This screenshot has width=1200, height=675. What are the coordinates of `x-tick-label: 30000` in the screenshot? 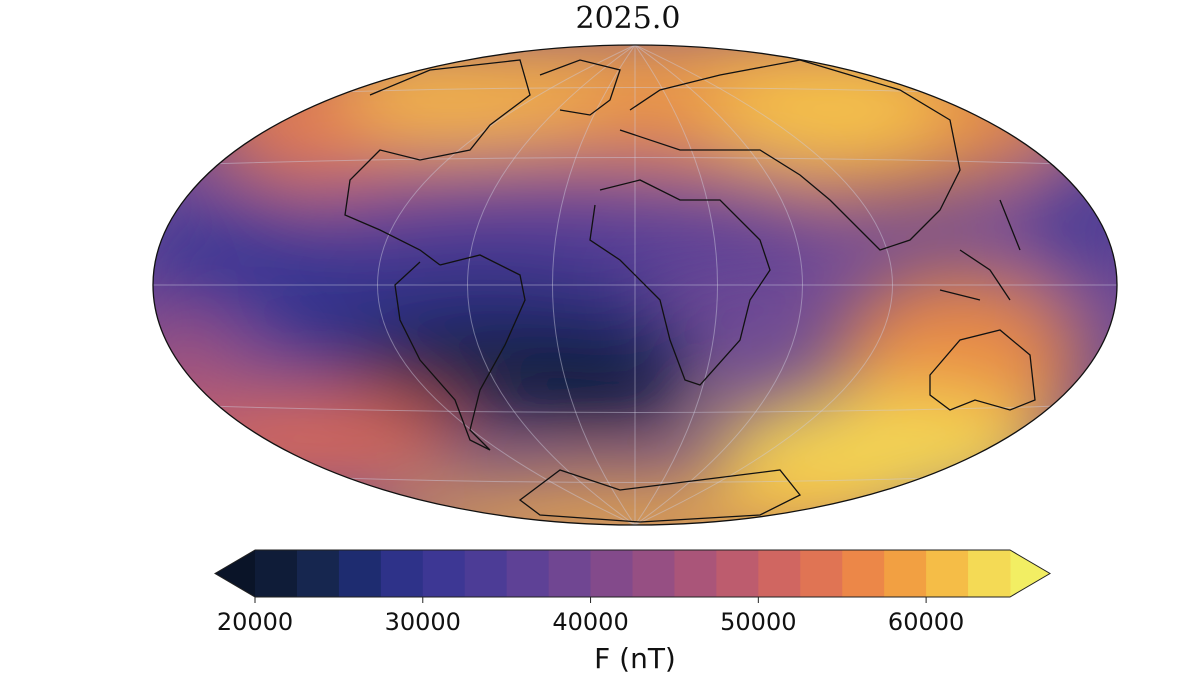 It's located at (423, 622).